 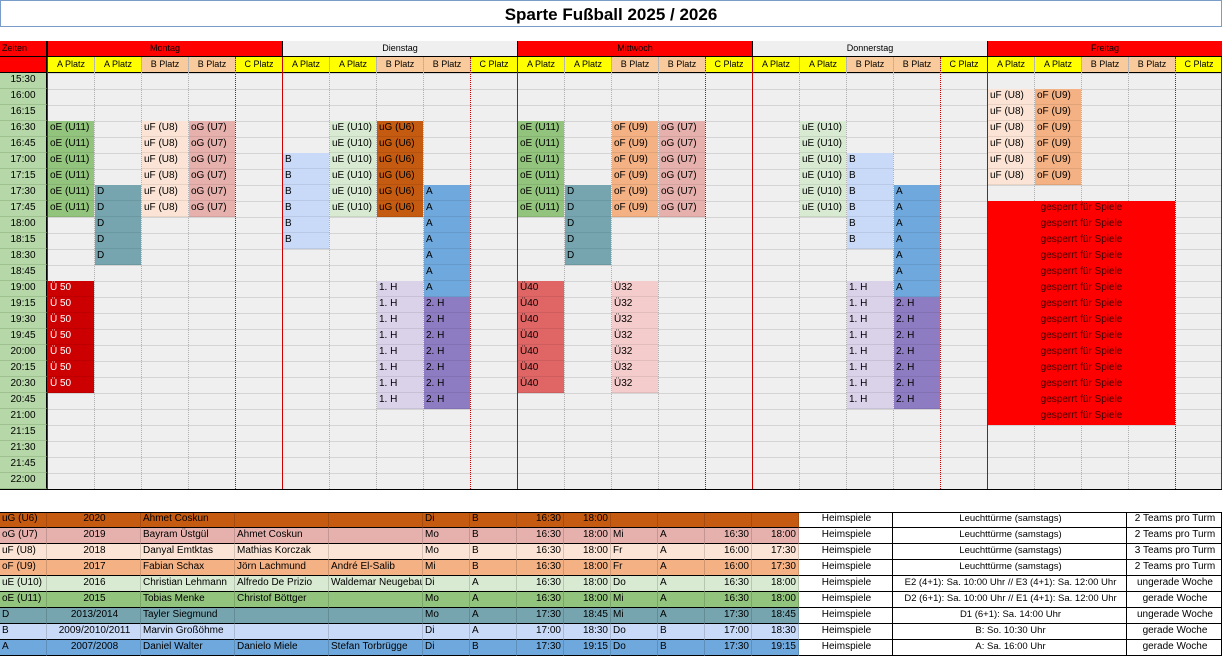 I want to click on team-trainer1: Bayram Üstgül, so click(x=188, y=536).